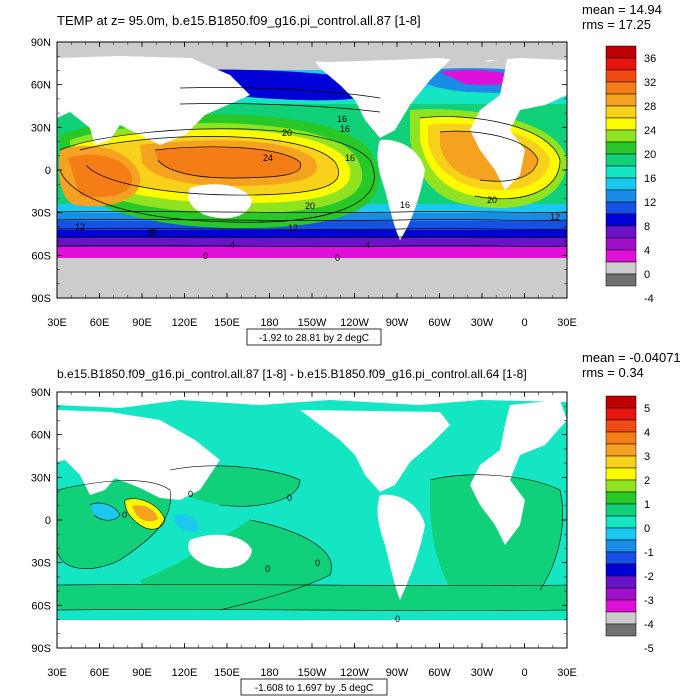 Image resolution: width=700 pixels, height=700 pixels. Describe the element at coordinates (354, 323) in the screenshot. I see `lon-tick-label: 120W` at that location.